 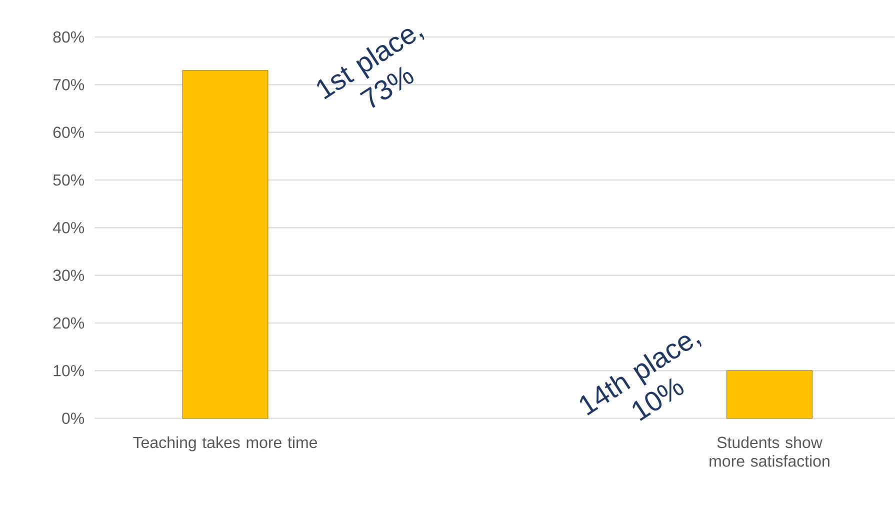 What do you see at coordinates (68, 275) in the screenshot?
I see `y-tick-label: 30%` at bounding box center [68, 275].